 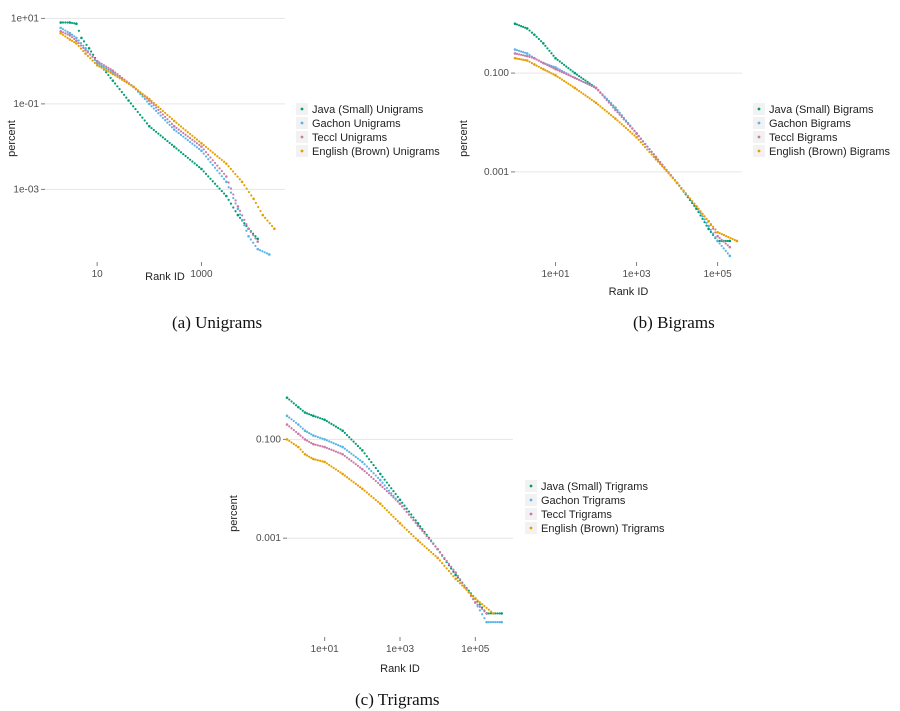 What do you see at coordinates (821, 110) in the screenshot?
I see `legend-label: Java (Small) Bigrams` at bounding box center [821, 110].